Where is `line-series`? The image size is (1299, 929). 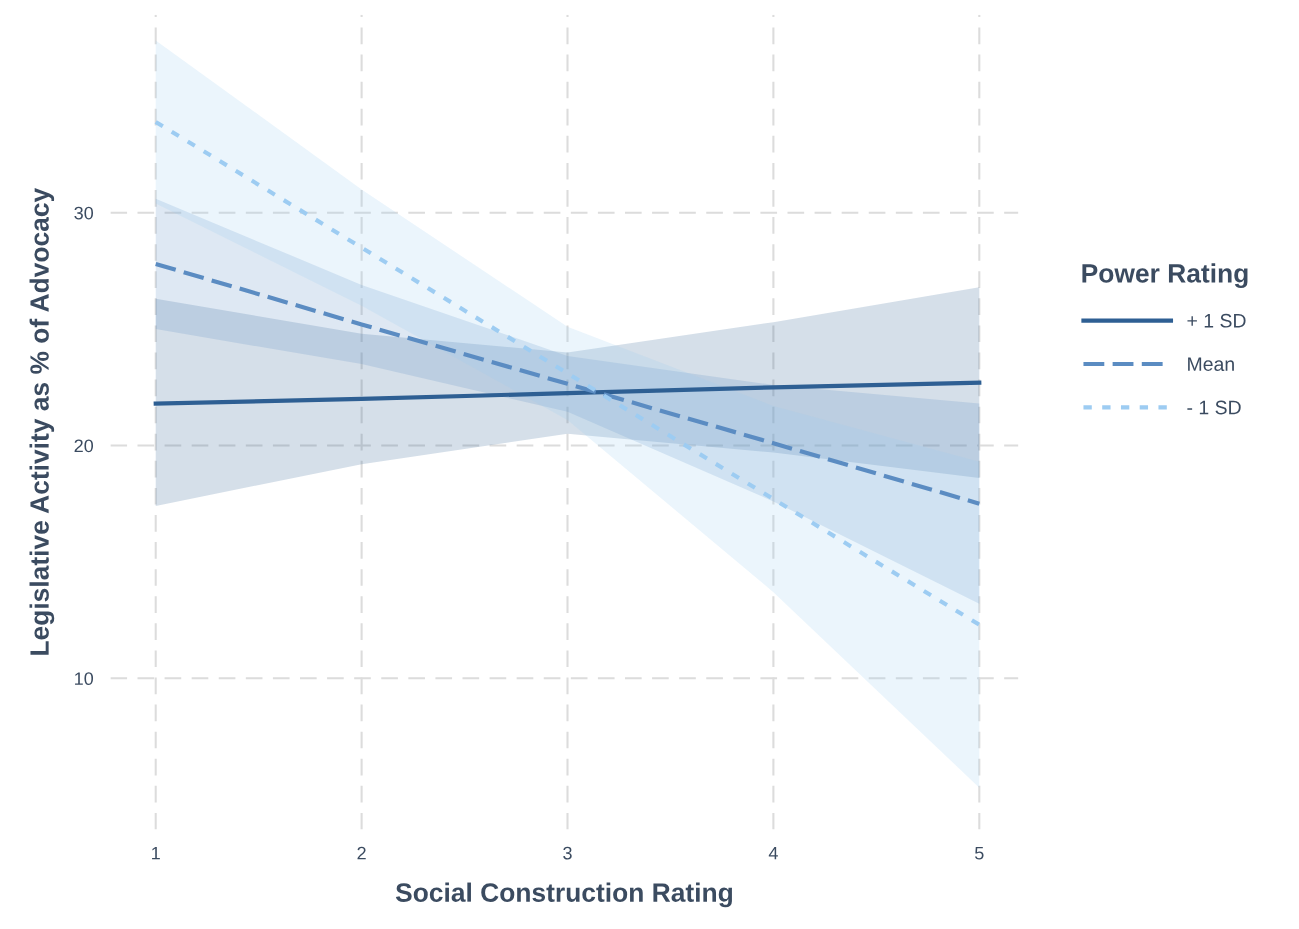 line-series is located at coordinates (567, 393).